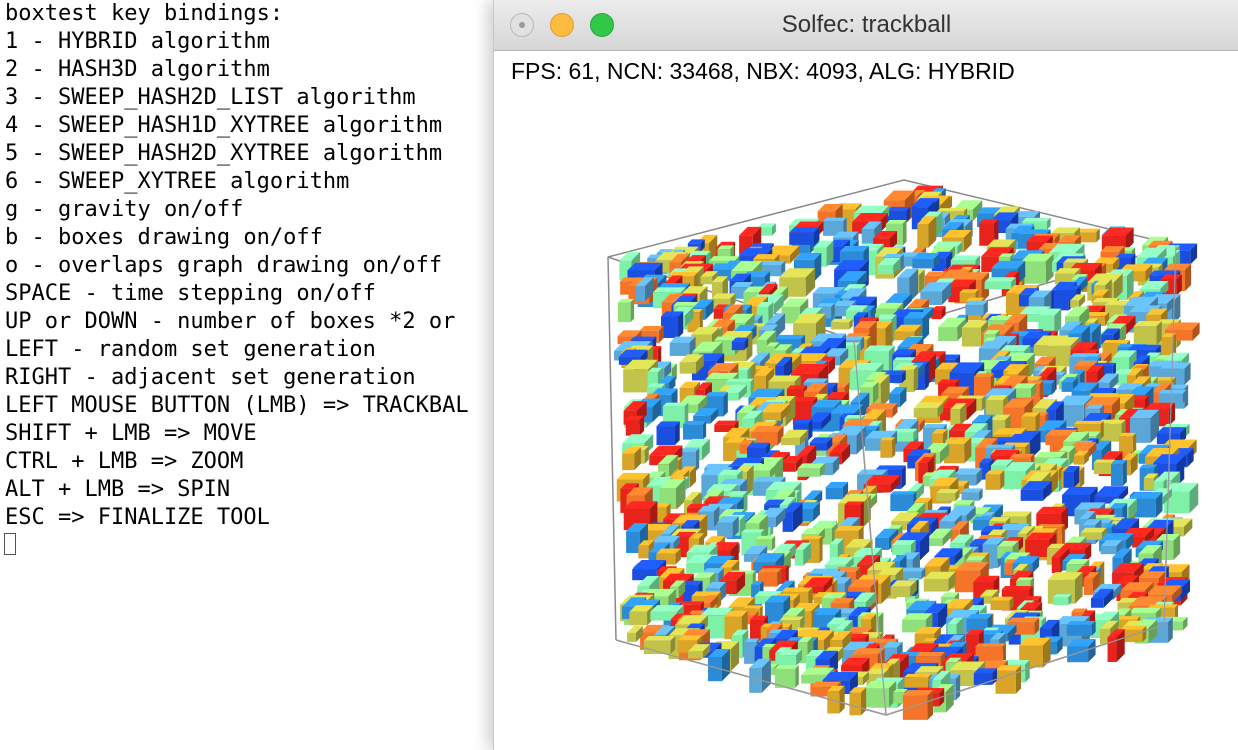  I want to click on window-title: Solfec: trackball, so click(866, 24).